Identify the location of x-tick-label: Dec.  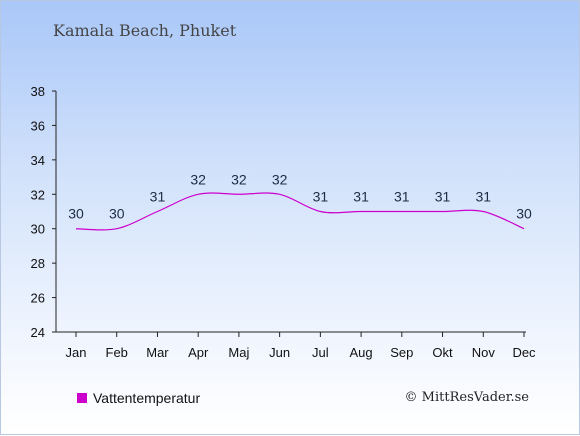
(524, 352).